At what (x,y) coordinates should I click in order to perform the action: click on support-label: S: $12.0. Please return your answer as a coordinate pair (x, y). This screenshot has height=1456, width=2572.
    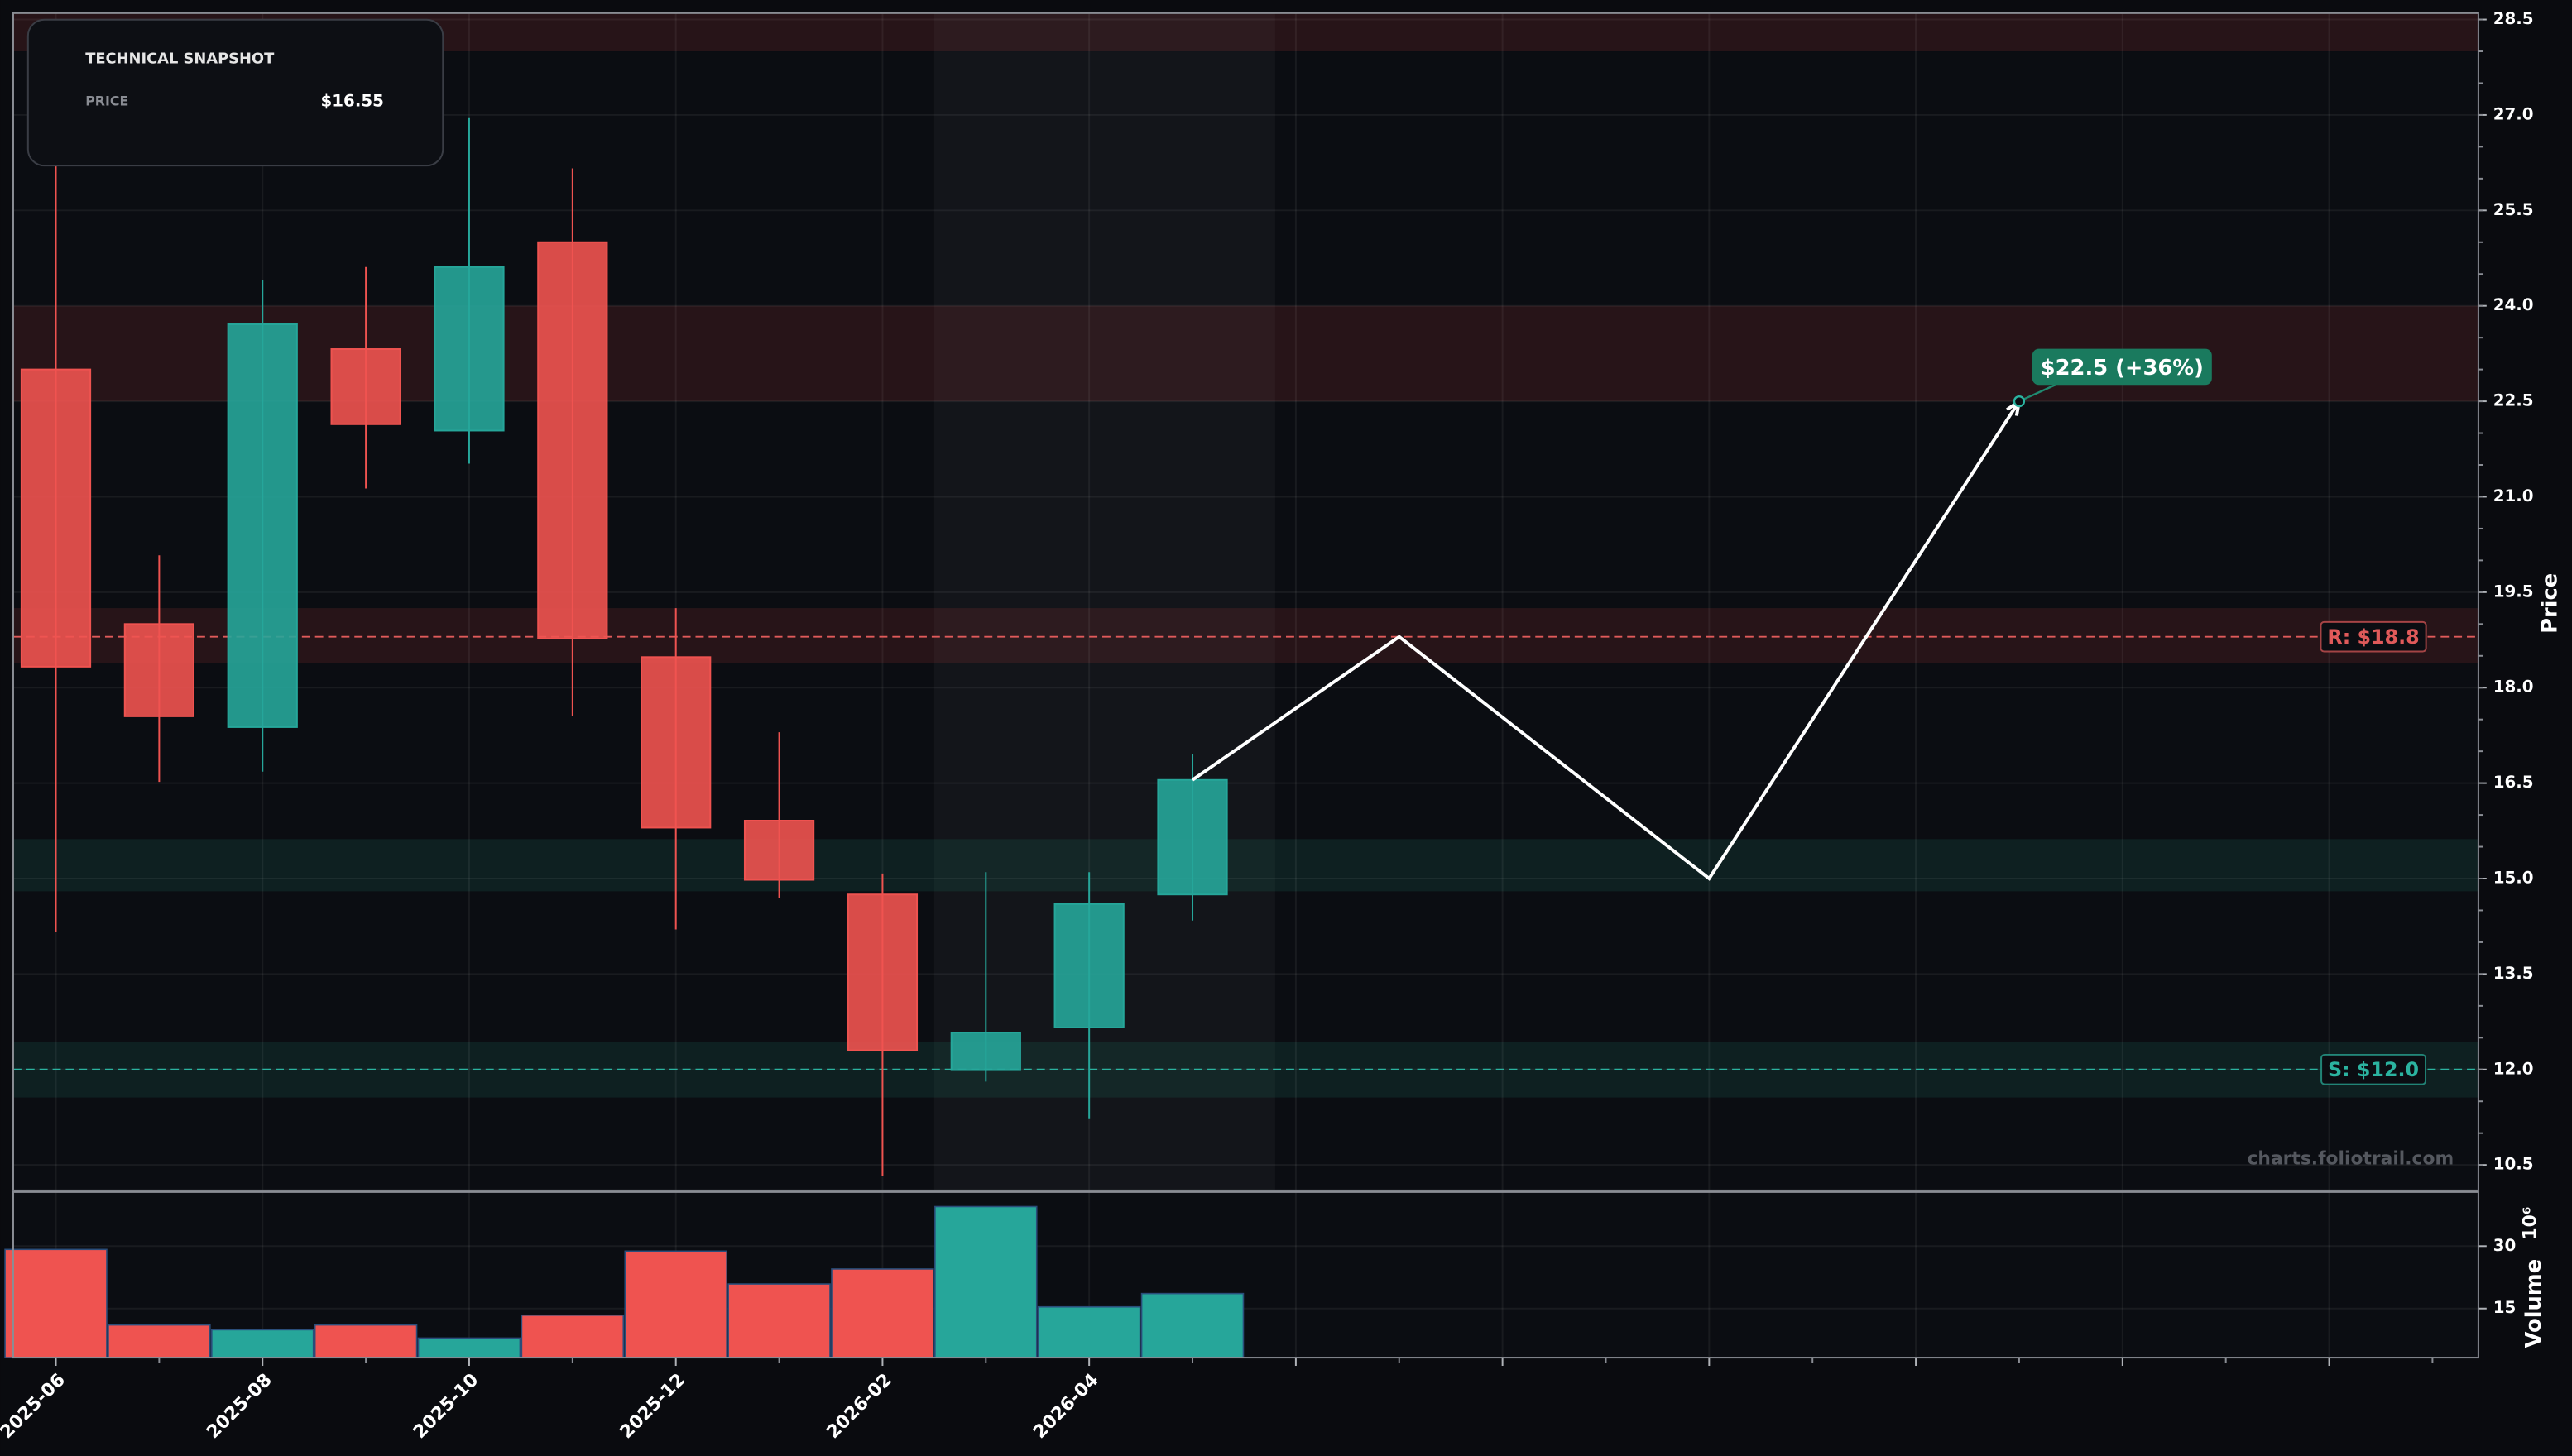
    Looking at the image, I should click on (2373, 1069).